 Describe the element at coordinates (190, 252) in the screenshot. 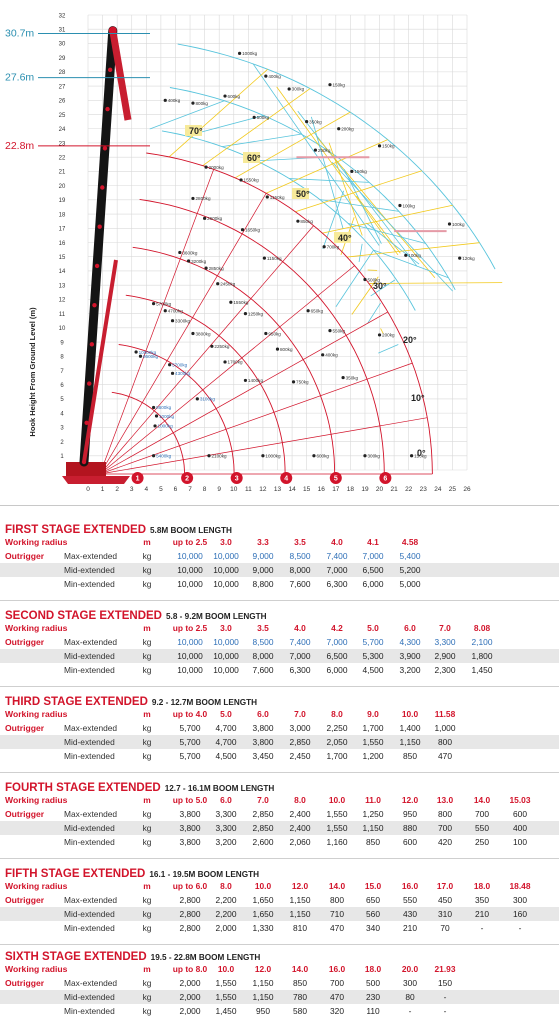

I see `load-point-label: 3600kg` at that location.